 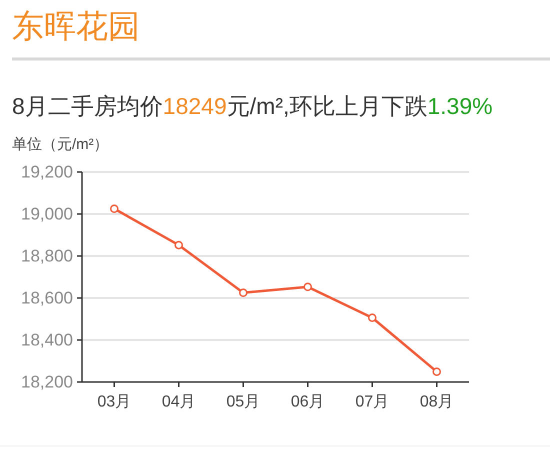 What do you see at coordinates (47, 298) in the screenshot?
I see `y-tick-label: 18,600` at bounding box center [47, 298].